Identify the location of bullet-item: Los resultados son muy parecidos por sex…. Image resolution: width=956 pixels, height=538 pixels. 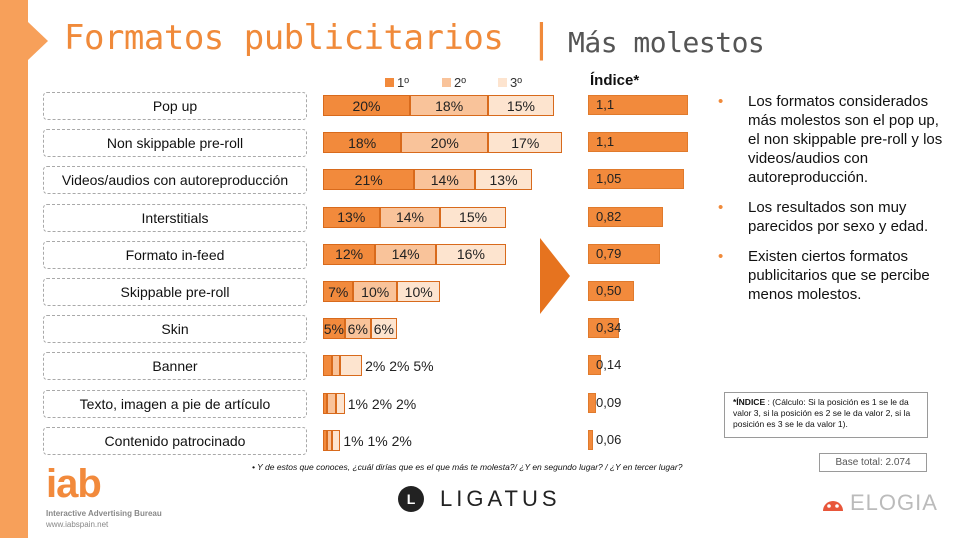
(830, 217).